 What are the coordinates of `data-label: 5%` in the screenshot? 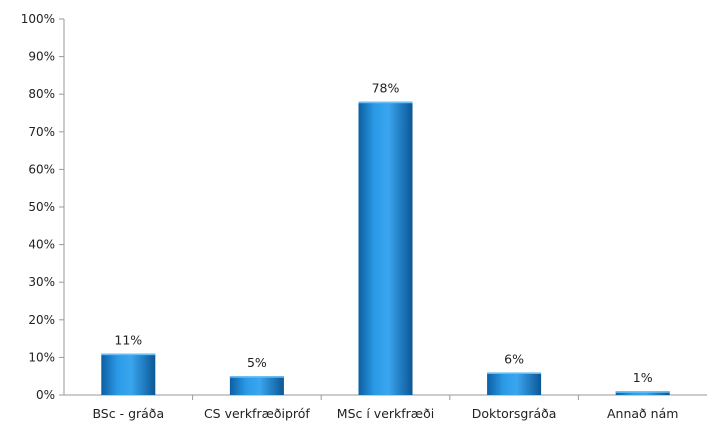 It's located at (257, 362).